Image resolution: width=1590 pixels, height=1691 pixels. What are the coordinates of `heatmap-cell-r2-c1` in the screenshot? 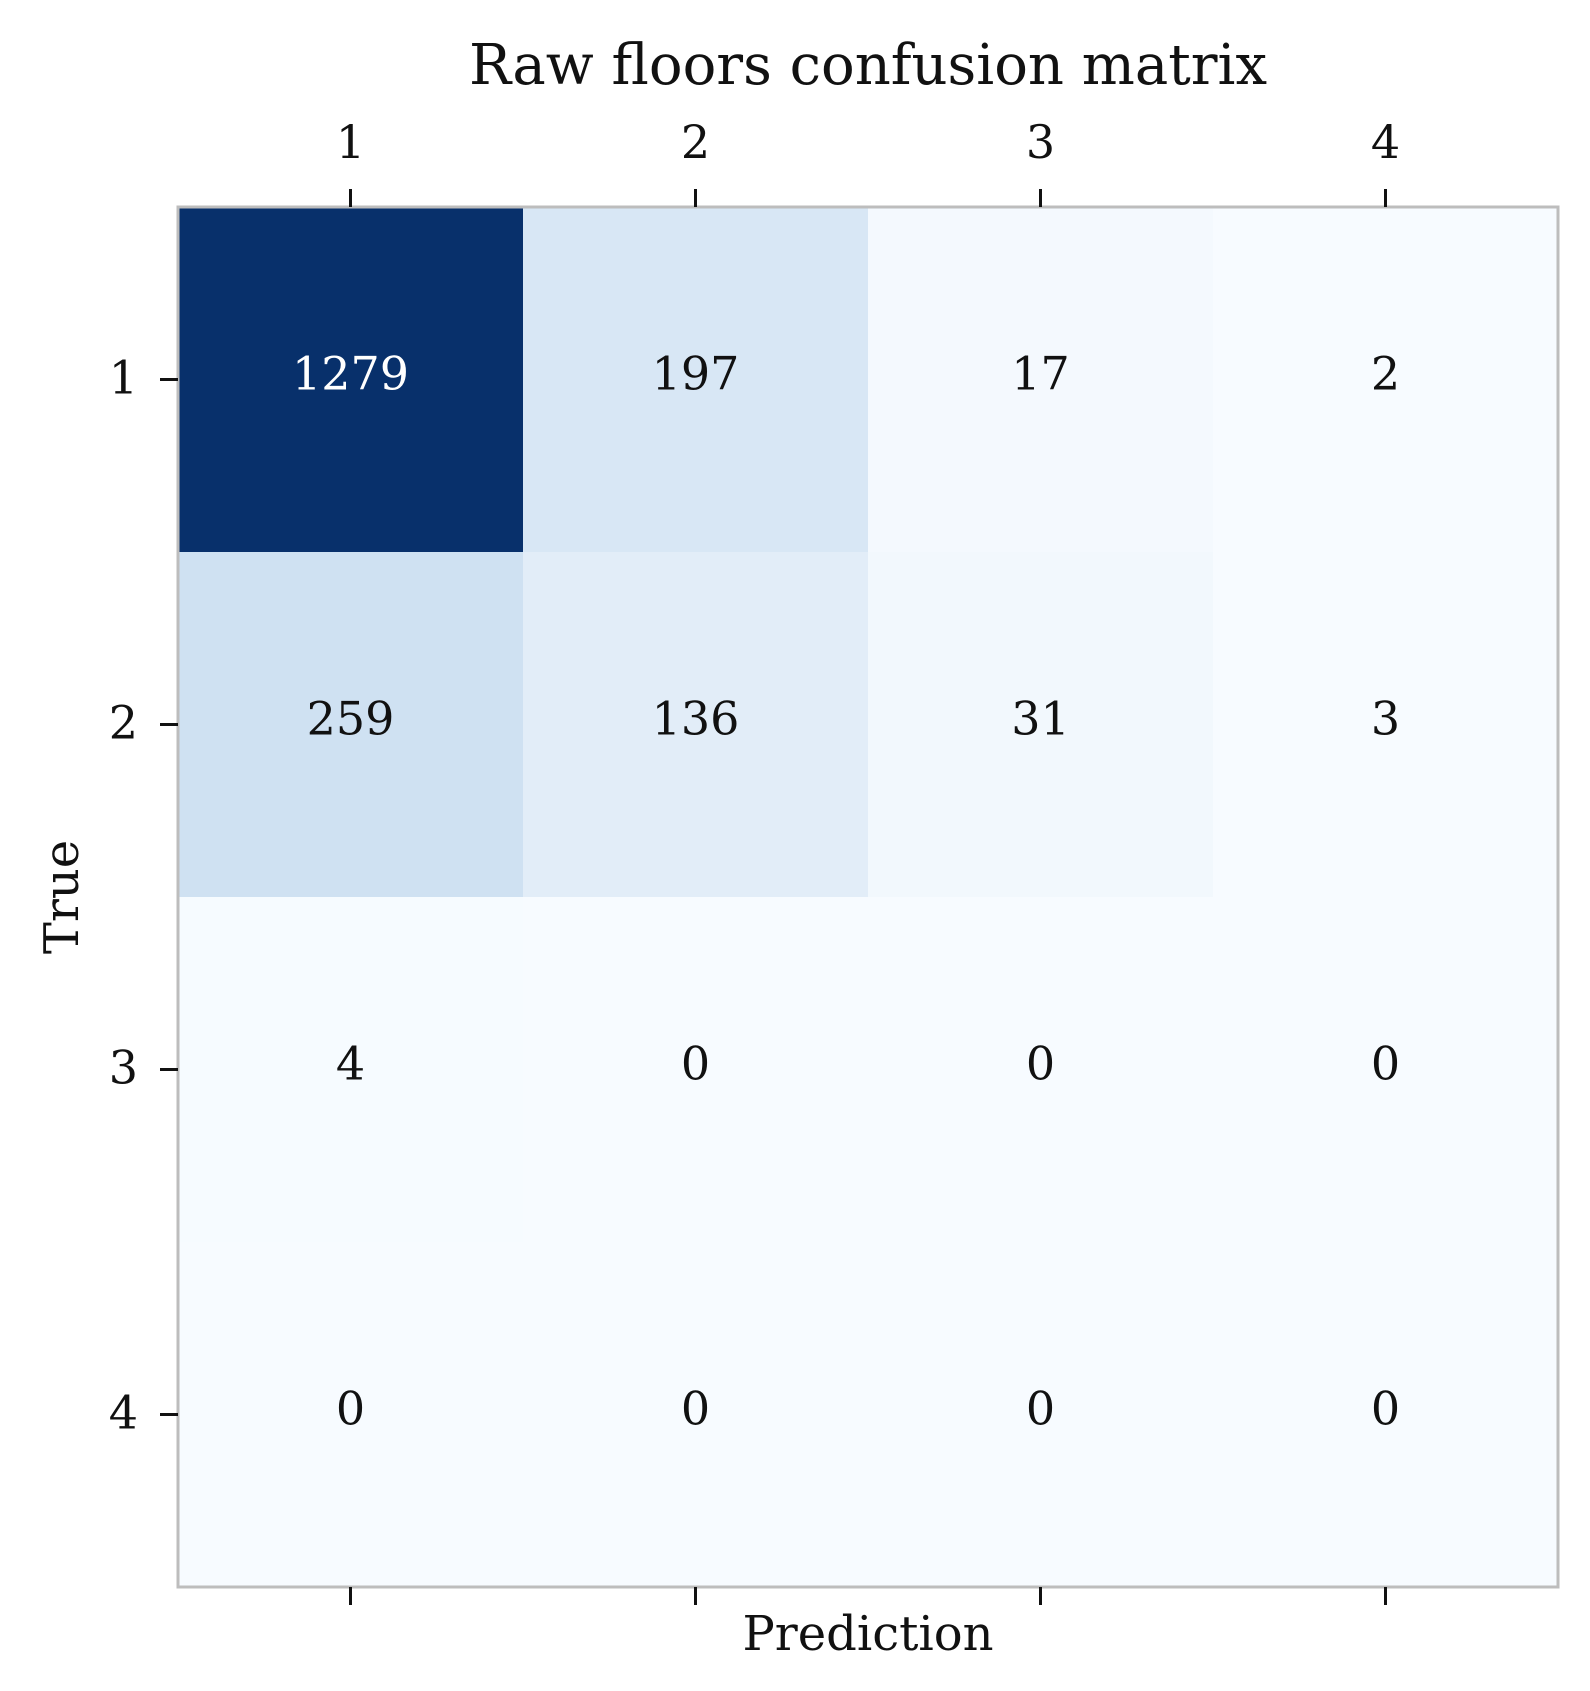 It's located at (351, 725).